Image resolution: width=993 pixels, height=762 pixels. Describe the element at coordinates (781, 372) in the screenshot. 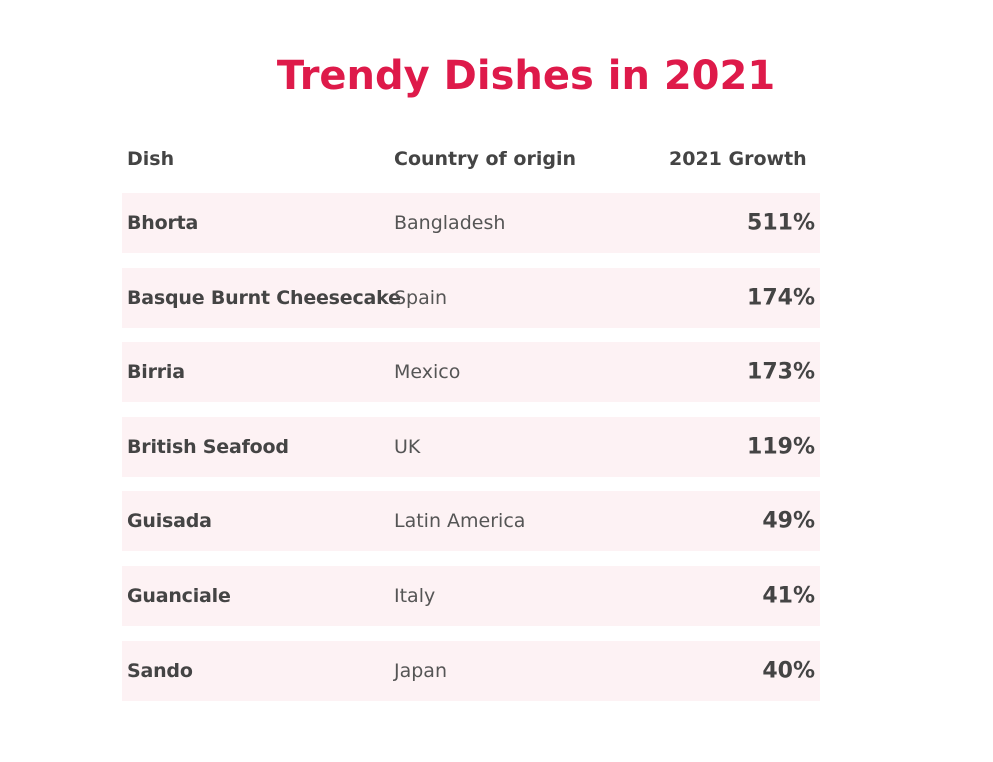

I see `growth-cell: 173%` at that location.